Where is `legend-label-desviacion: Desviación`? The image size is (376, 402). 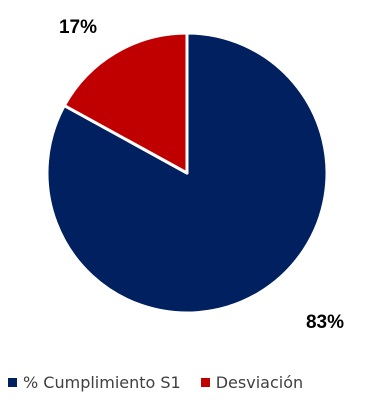 legend-label-desviacion: Desviación is located at coordinates (259, 382).